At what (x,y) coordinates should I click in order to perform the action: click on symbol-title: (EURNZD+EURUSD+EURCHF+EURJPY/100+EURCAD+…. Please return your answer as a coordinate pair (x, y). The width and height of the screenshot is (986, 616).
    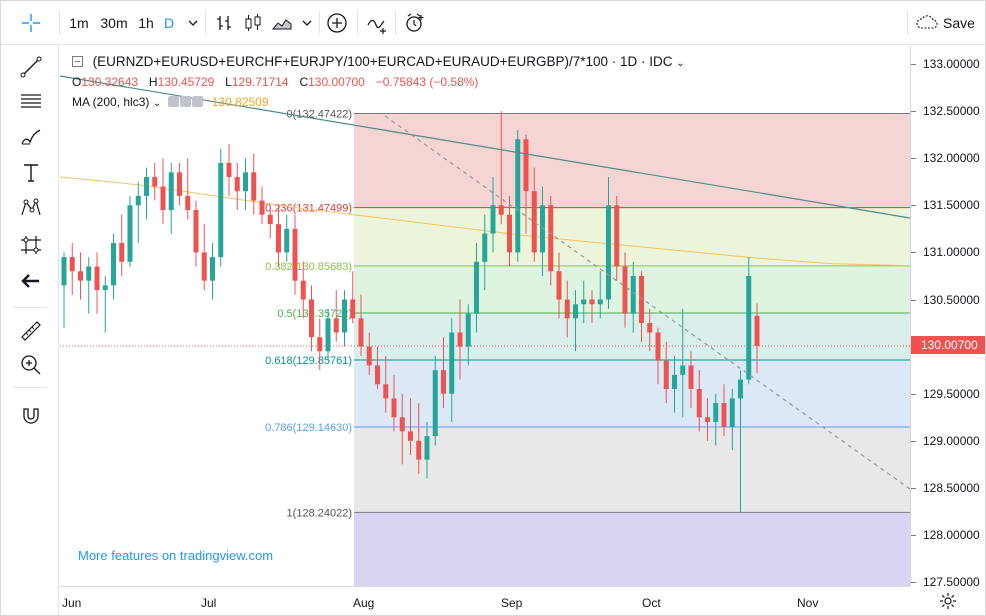
    Looking at the image, I should click on (382, 61).